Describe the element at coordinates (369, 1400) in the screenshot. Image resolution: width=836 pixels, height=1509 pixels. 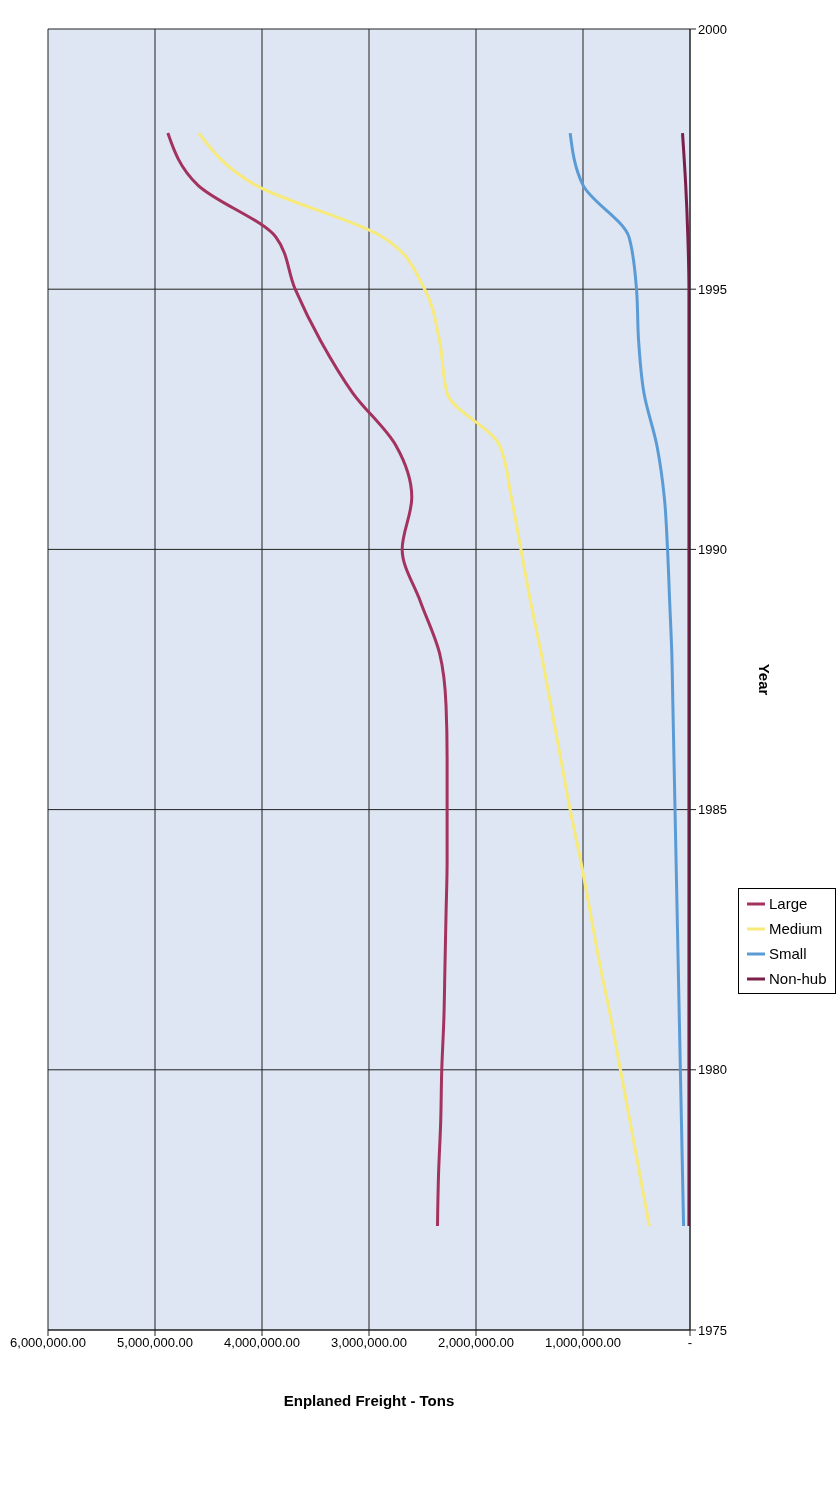
I see `x-axis-title: Enplaned Freight - Tons` at that location.